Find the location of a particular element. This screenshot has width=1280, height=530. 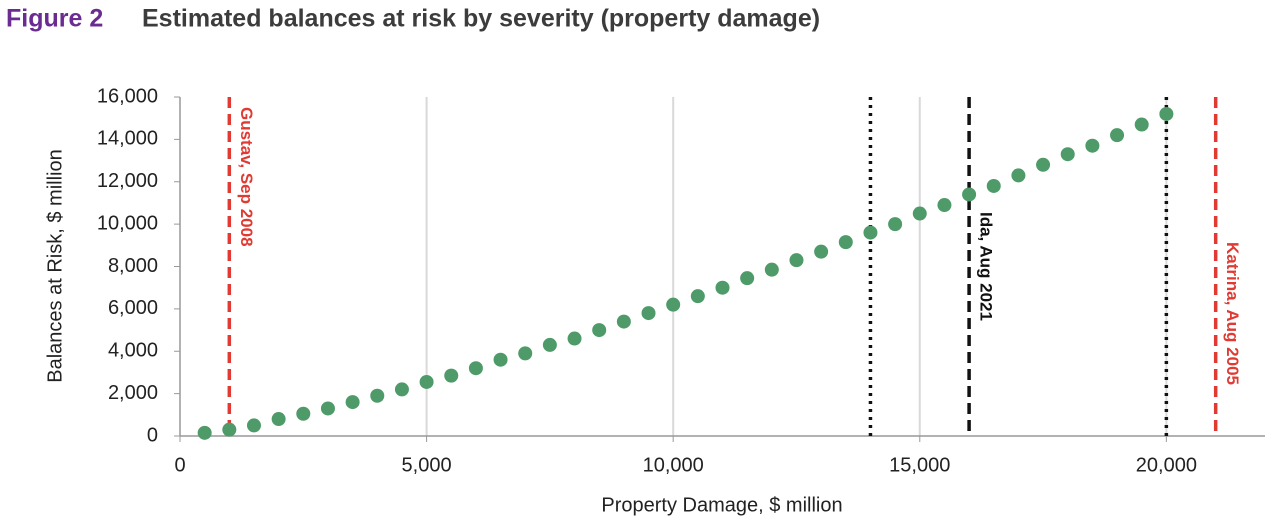

x-tick-label: 0 is located at coordinates (179, 465).